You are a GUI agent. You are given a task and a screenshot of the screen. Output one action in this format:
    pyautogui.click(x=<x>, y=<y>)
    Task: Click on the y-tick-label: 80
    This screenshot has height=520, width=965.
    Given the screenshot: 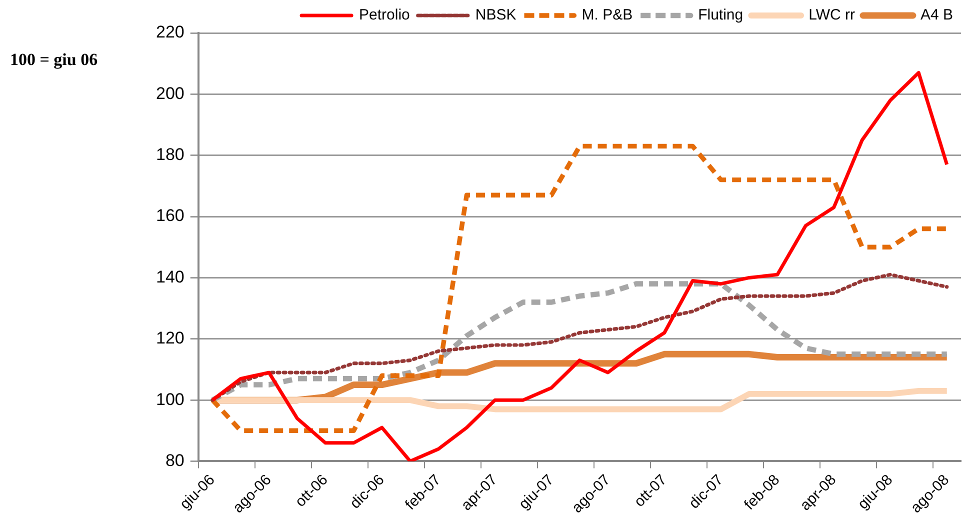 What is the action you would take?
    pyautogui.click(x=174, y=460)
    